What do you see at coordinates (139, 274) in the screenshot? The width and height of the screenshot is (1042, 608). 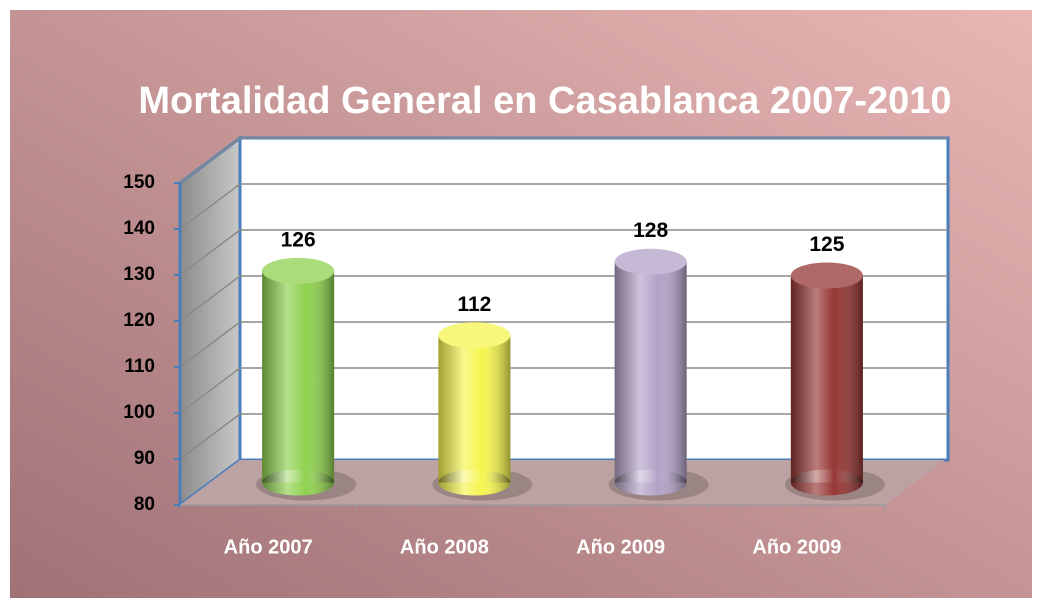 I see `y-tick-label: 130` at bounding box center [139, 274].